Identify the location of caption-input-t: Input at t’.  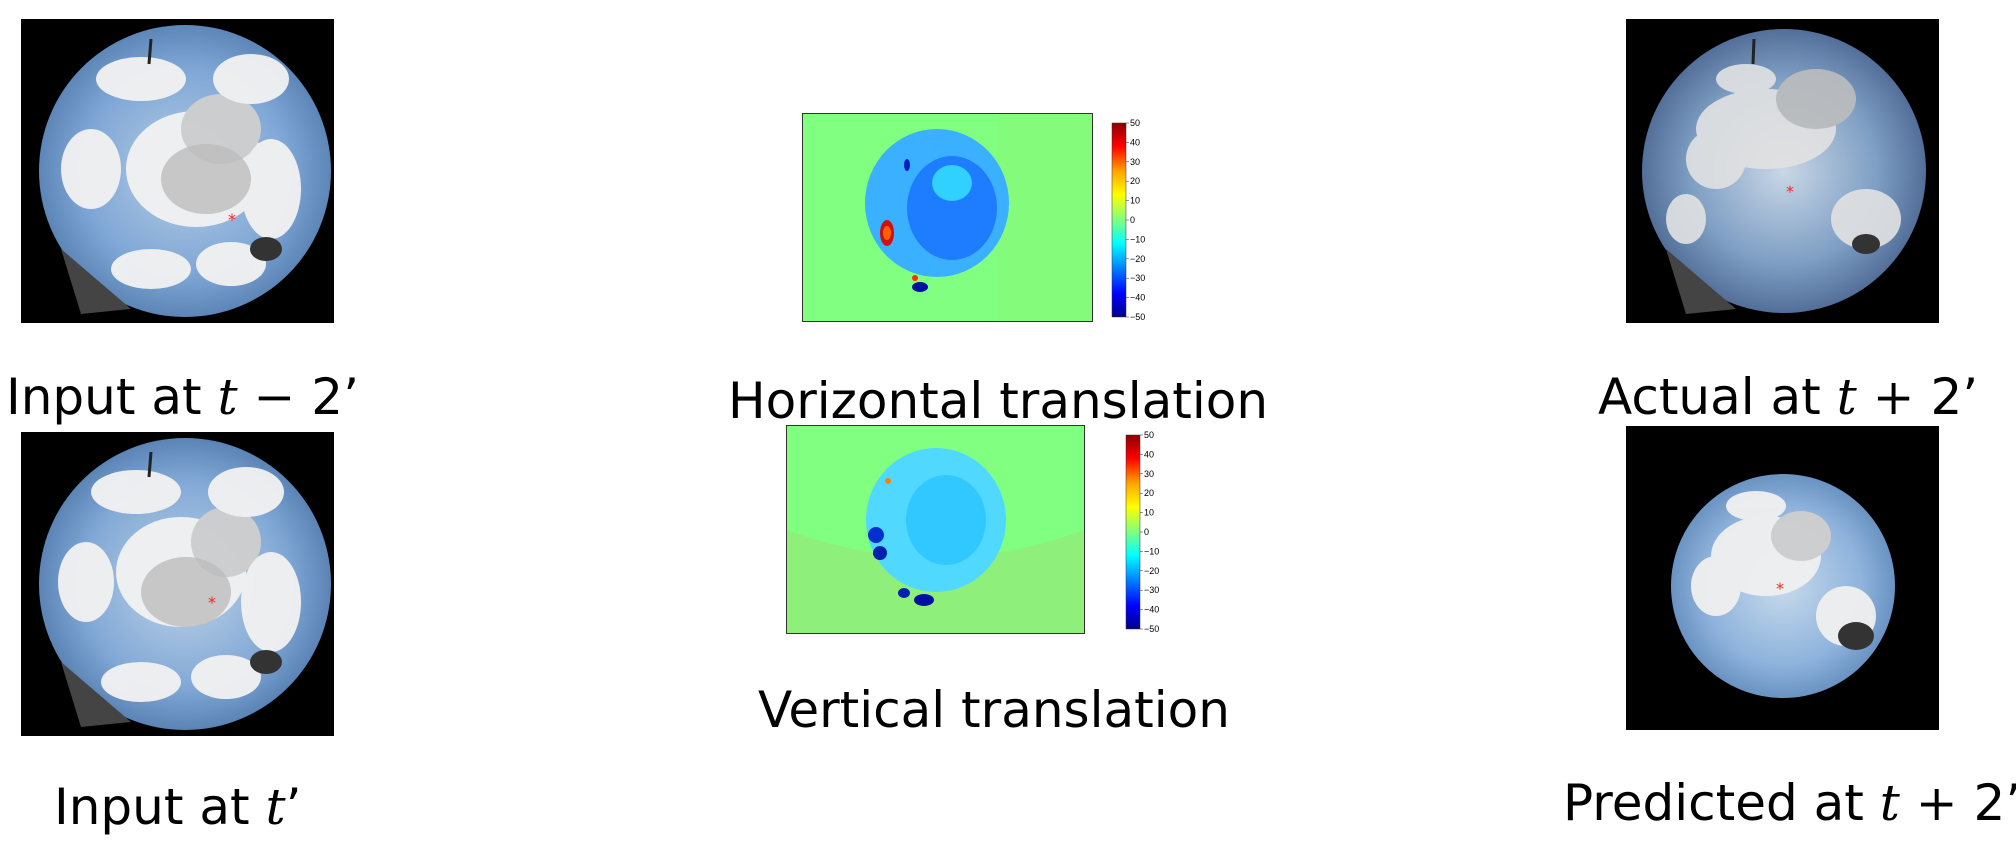
(178, 807).